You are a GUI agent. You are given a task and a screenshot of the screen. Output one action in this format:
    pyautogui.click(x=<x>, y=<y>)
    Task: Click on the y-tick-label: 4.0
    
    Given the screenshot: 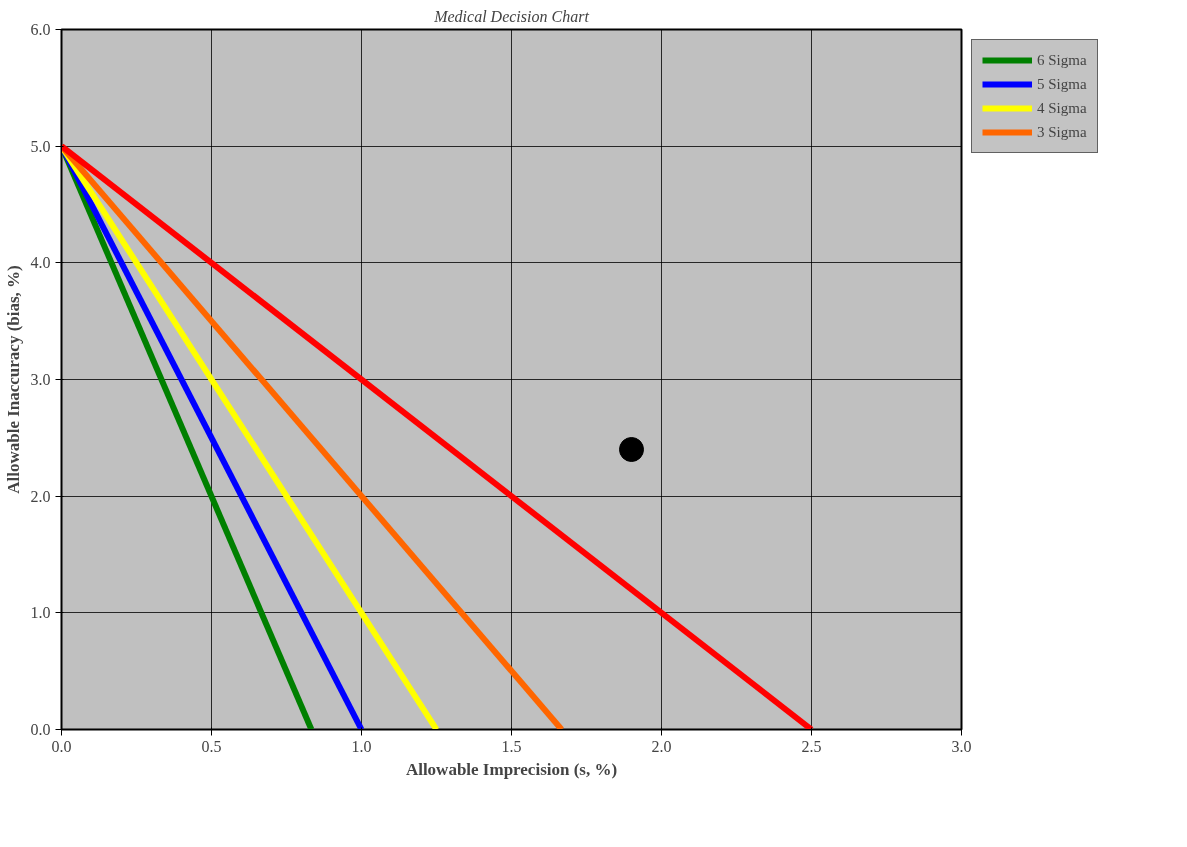 What is the action you would take?
    pyautogui.click(x=40, y=263)
    